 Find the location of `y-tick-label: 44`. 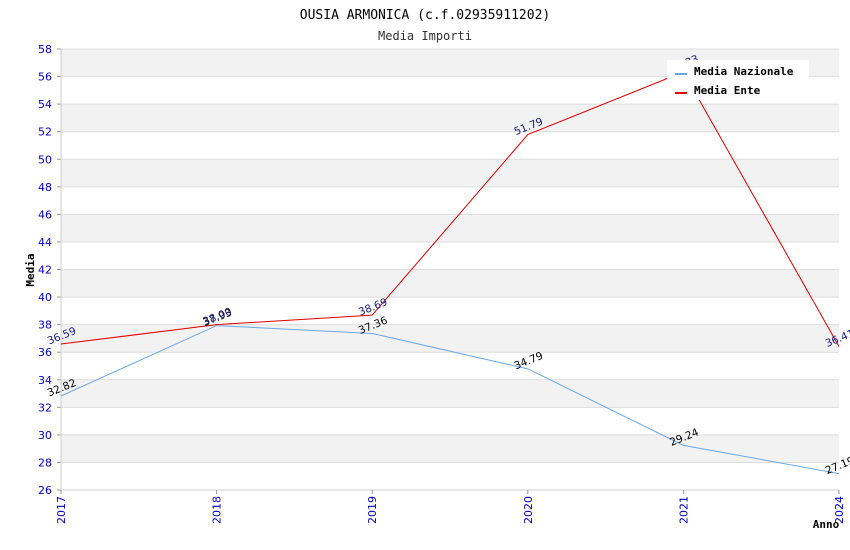

y-tick-label: 44 is located at coordinates (45, 242).